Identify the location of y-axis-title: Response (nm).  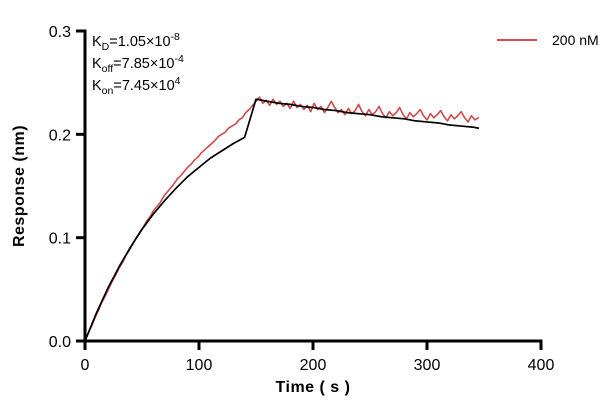
(19, 186).